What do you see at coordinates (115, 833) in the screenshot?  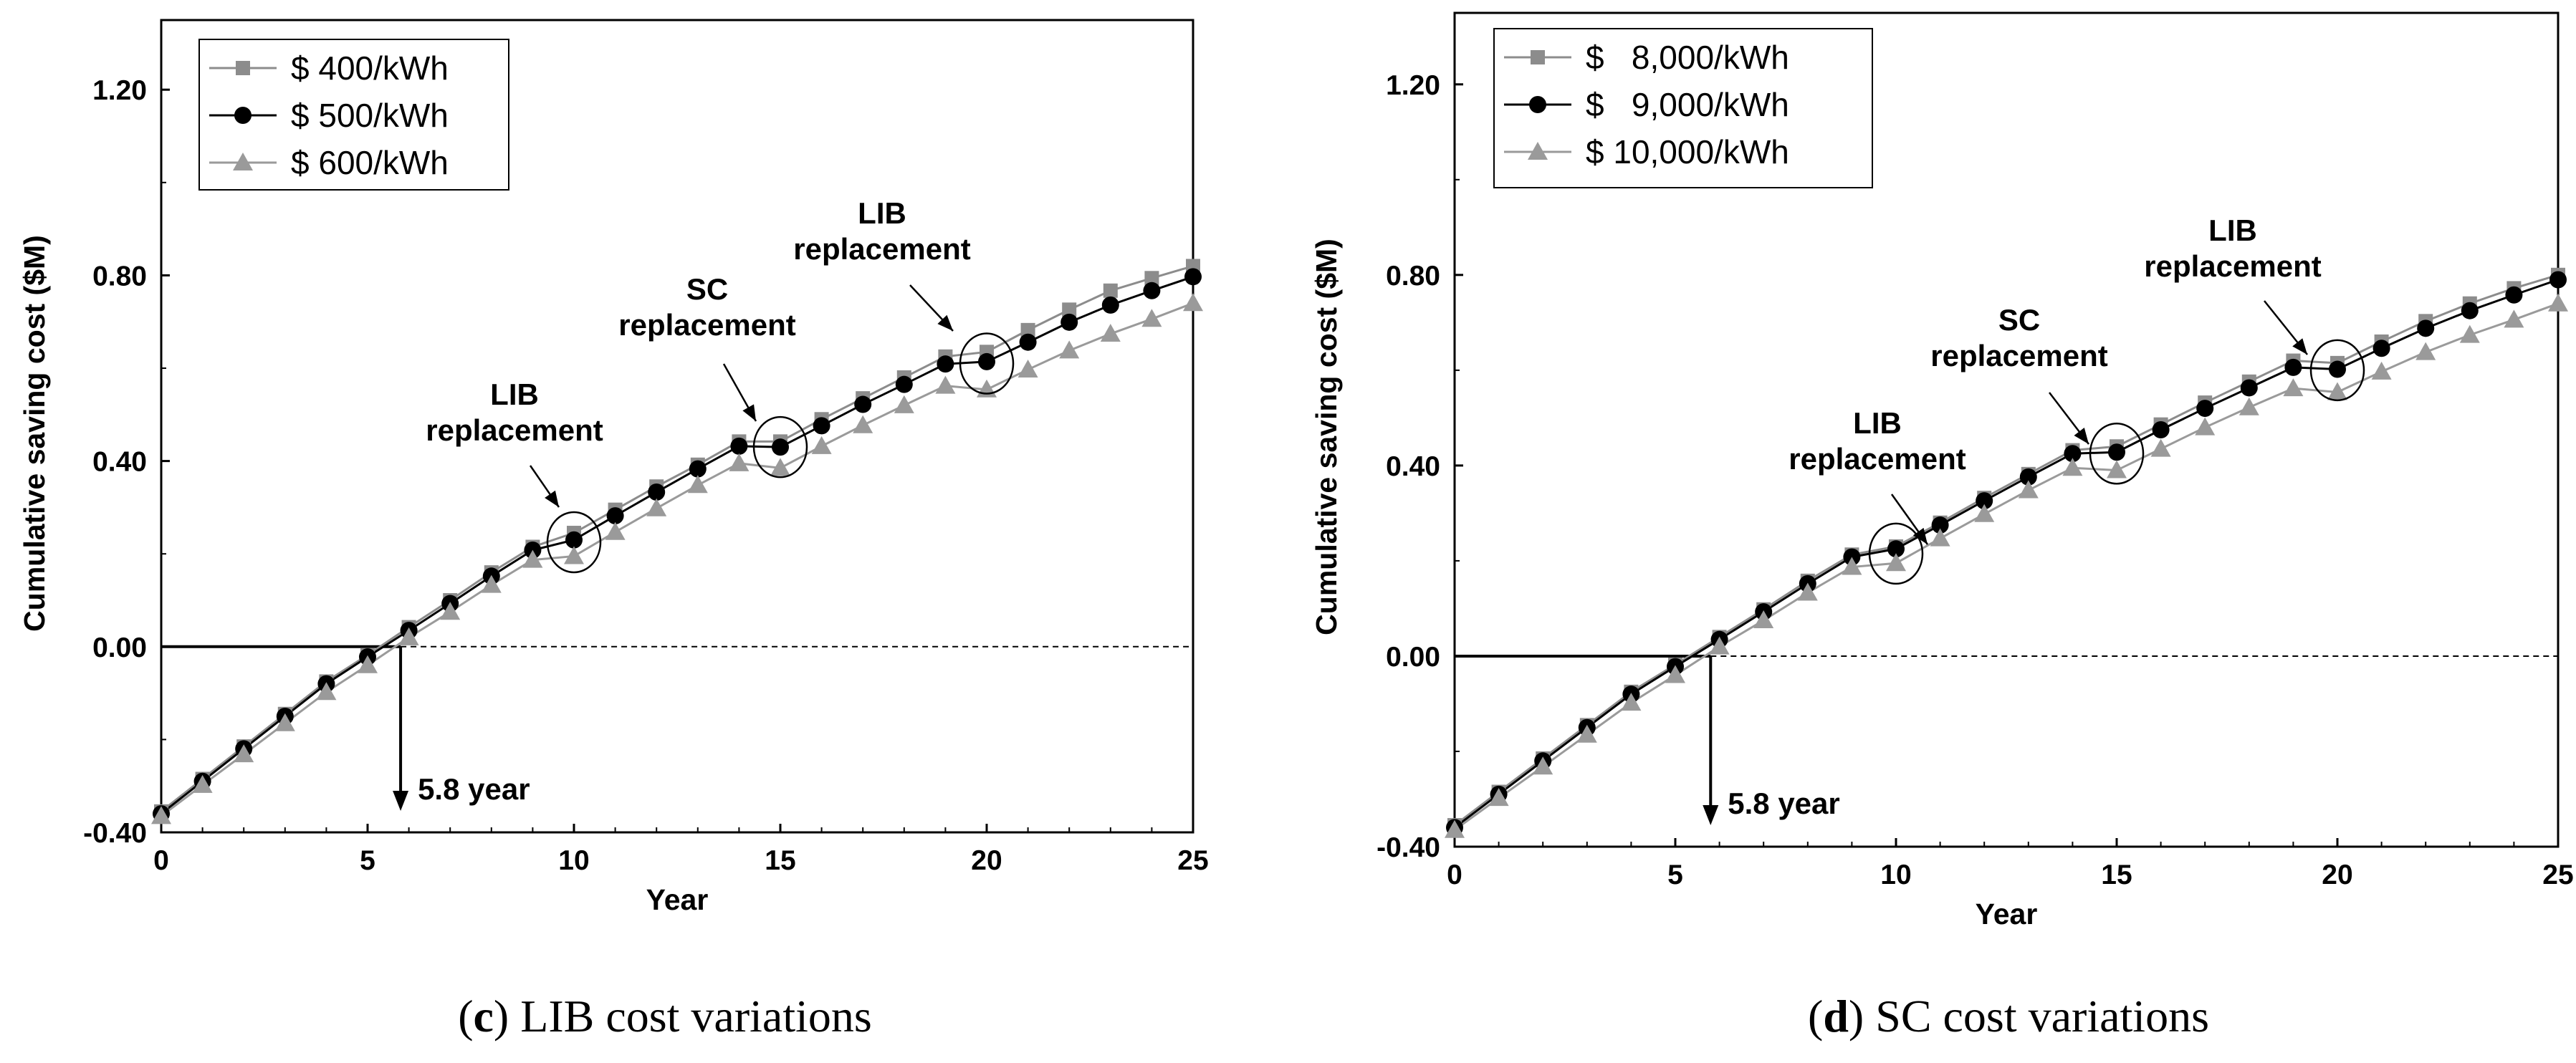 I see `y-tick-label: -0.40` at bounding box center [115, 833].